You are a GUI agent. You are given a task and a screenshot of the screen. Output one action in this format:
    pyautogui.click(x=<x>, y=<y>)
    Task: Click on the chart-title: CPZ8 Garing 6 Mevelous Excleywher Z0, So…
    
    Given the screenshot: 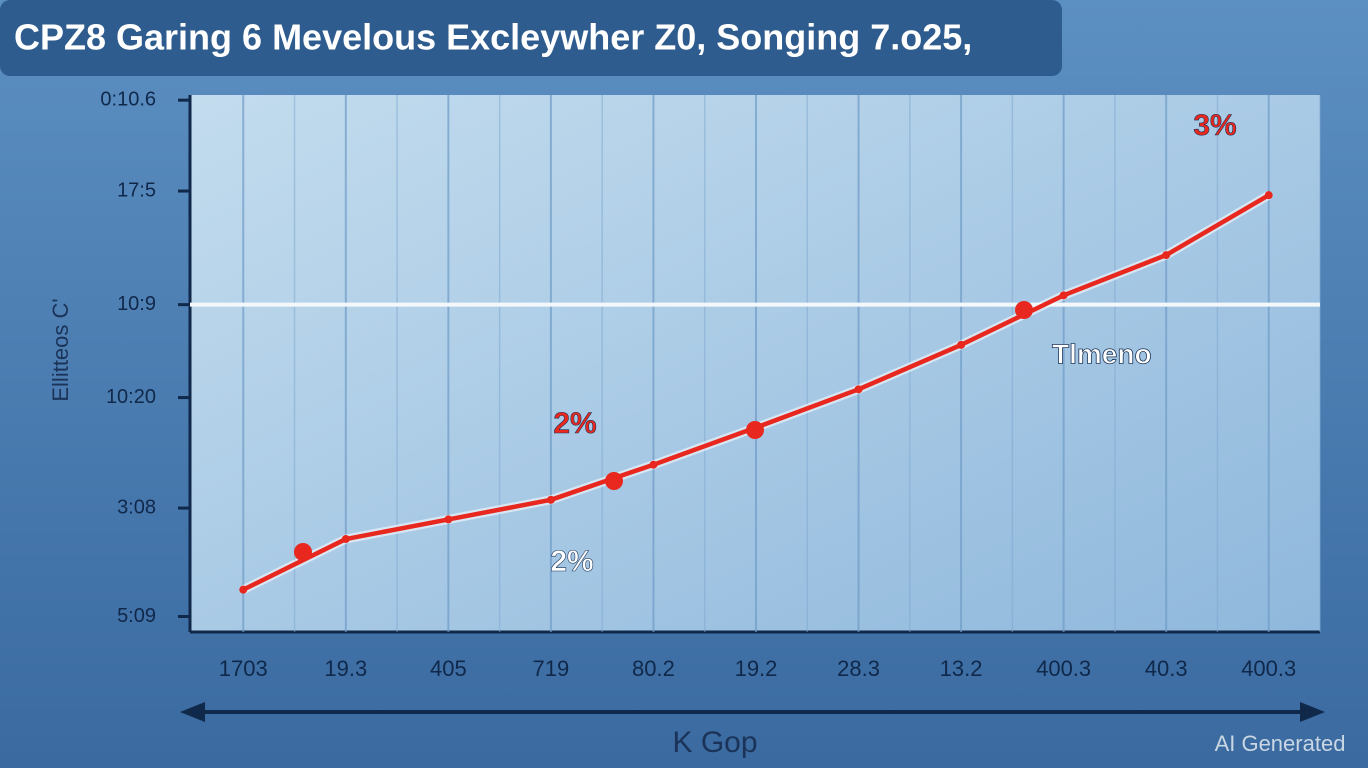 What is the action you would take?
    pyautogui.click(x=493, y=37)
    